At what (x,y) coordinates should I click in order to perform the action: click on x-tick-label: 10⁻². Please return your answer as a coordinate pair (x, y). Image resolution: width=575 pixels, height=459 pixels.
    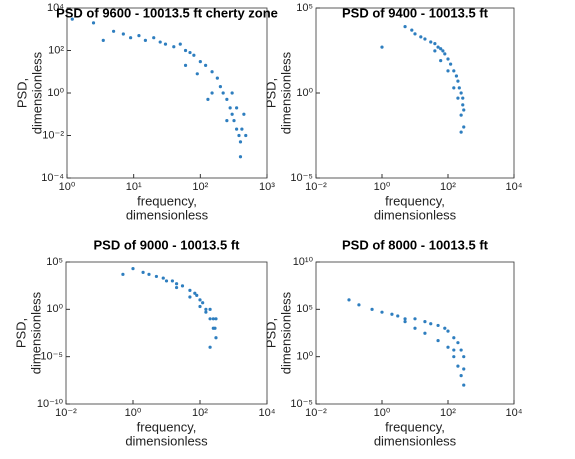
    Looking at the image, I should click on (316, 413).